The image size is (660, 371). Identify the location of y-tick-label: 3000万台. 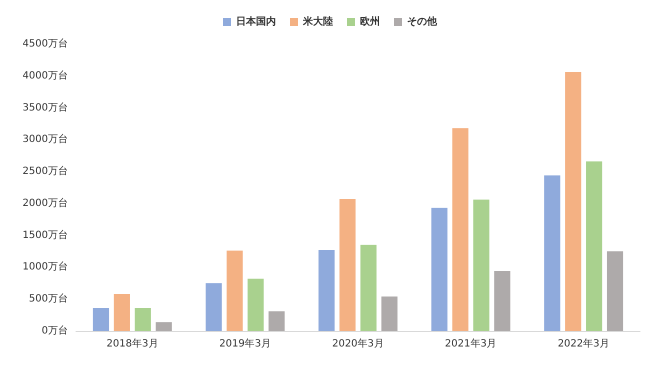
(45, 139).